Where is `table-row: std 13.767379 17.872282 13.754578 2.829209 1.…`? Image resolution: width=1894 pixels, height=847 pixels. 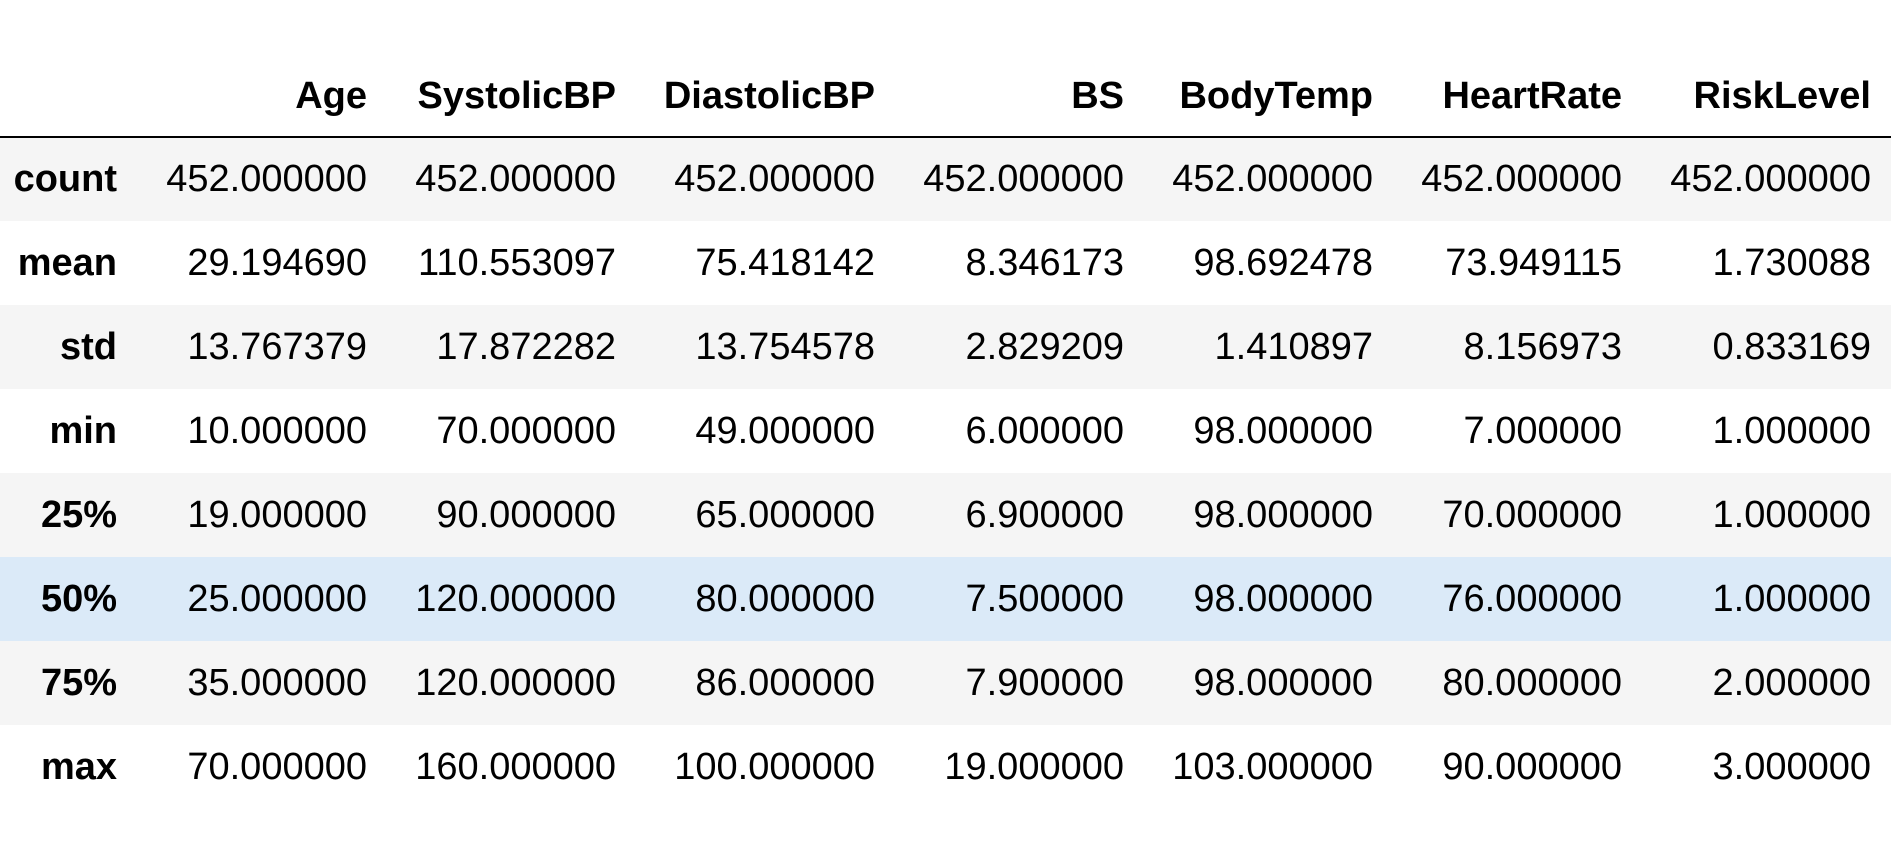 table-row: std 13.767379 17.872282 13.754578 2.829209 1.… is located at coordinates (945, 347).